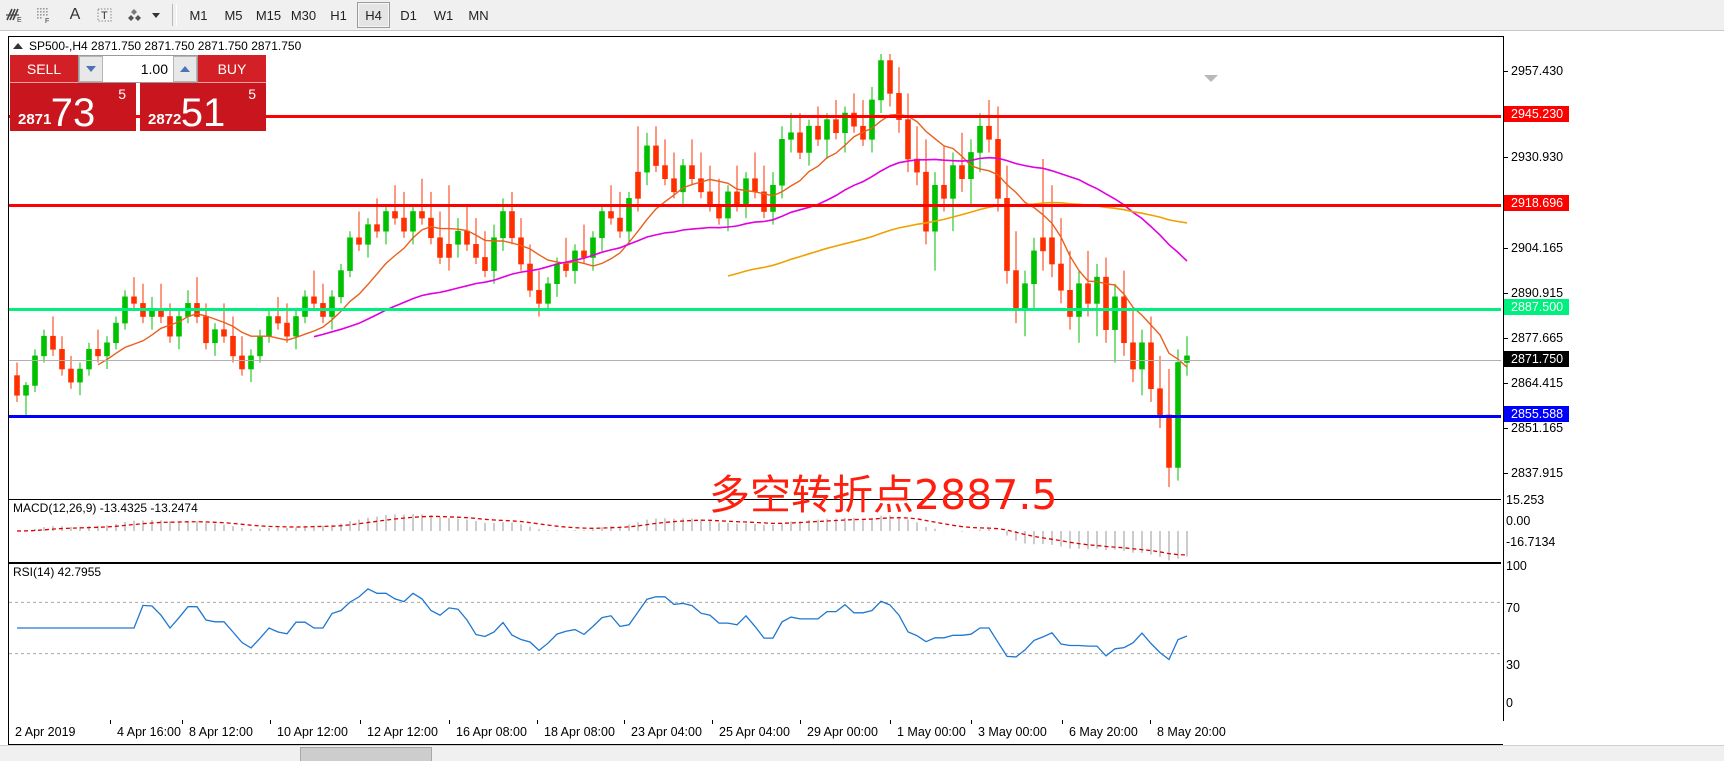 This screenshot has width=1724, height=761. Describe the element at coordinates (373, 15) in the screenshot. I see `timeframe-h4: H4` at that location.